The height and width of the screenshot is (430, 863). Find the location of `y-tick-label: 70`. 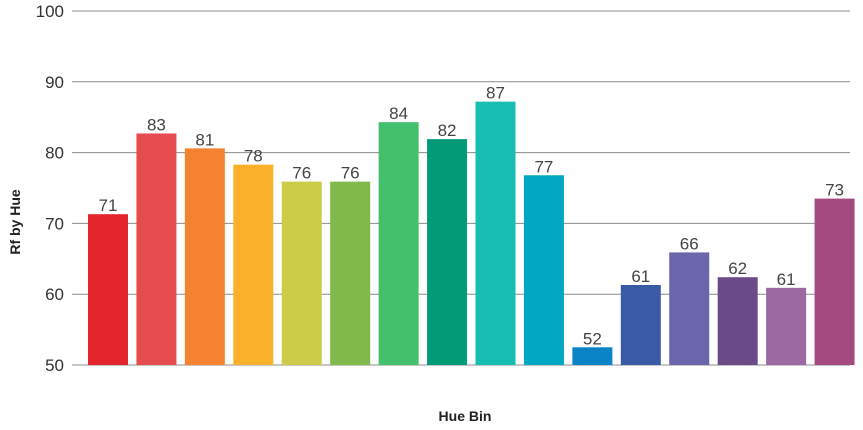

y-tick-label: 70 is located at coordinates (54, 223).